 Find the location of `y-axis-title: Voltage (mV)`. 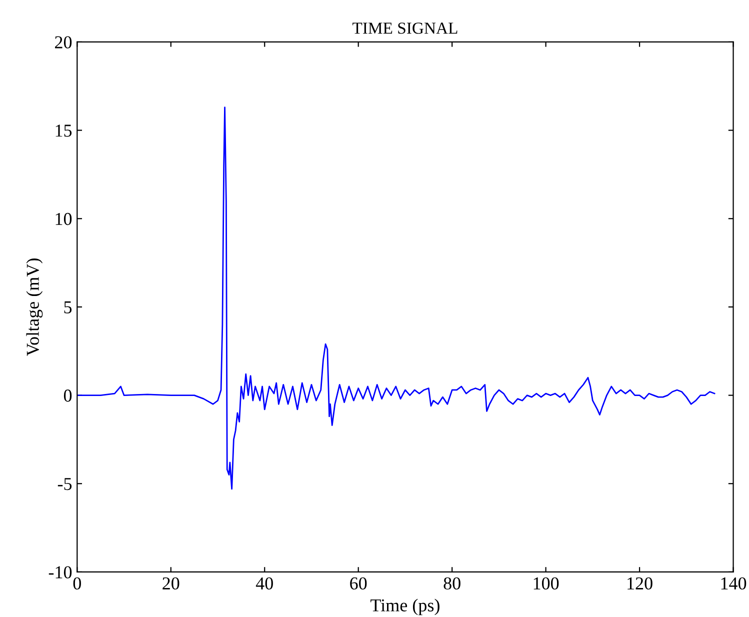

y-axis-title: Voltage (mV) is located at coordinates (34, 307).